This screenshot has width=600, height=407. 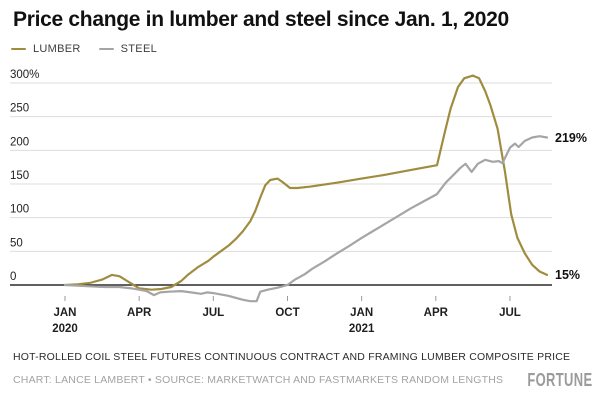 I want to click on y-tick-label-300: 300%, so click(x=24, y=75).